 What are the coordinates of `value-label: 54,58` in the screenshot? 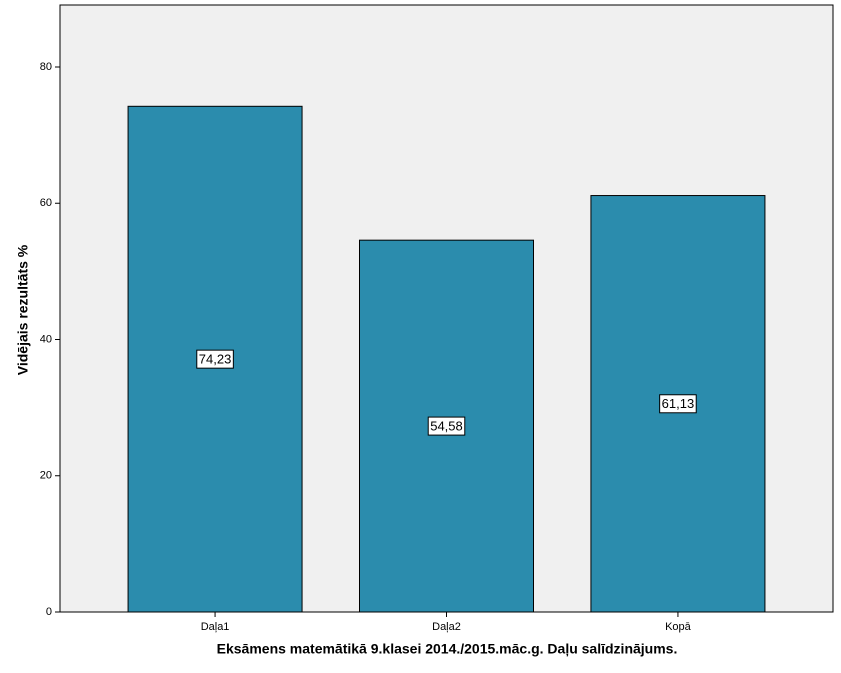 It's located at (446, 426).